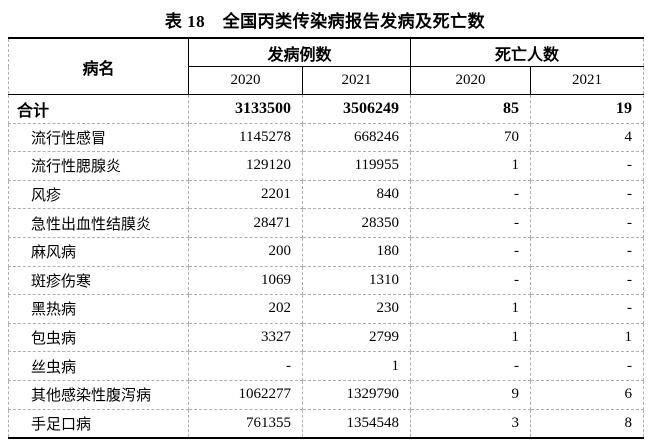 This screenshot has width=650, height=440. What do you see at coordinates (299, 52) in the screenshot?
I see `column-group-cases: 发病例数` at bounding box center [299, 52].